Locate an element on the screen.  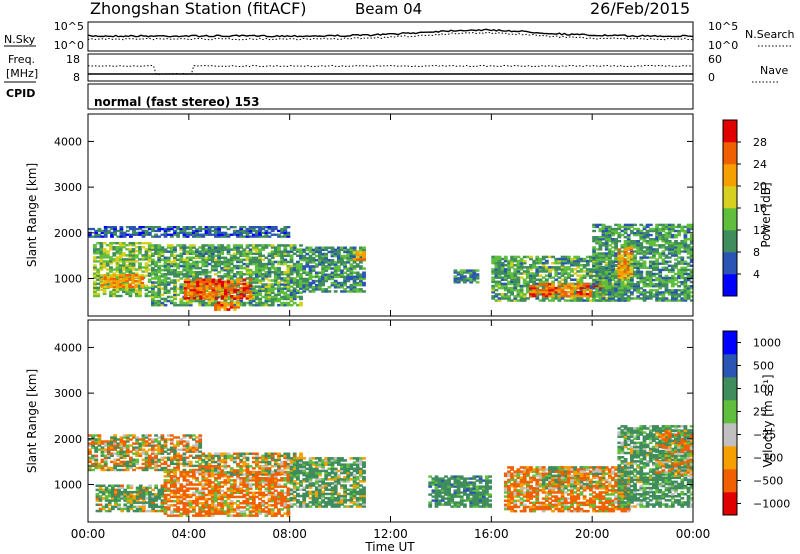
colorbar-tick-label: 12 is located at coordinates (760, 230).